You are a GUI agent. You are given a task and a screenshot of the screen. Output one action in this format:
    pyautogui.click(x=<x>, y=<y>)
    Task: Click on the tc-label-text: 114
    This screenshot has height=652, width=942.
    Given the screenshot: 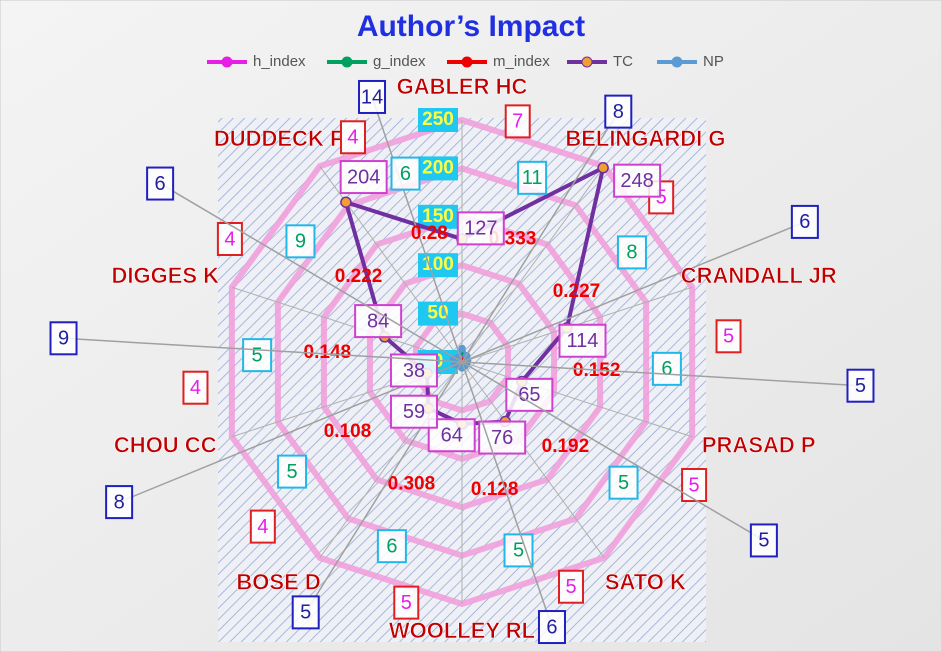 What is the action you would take?
    pyautogui.click(x=583, y=341)
    